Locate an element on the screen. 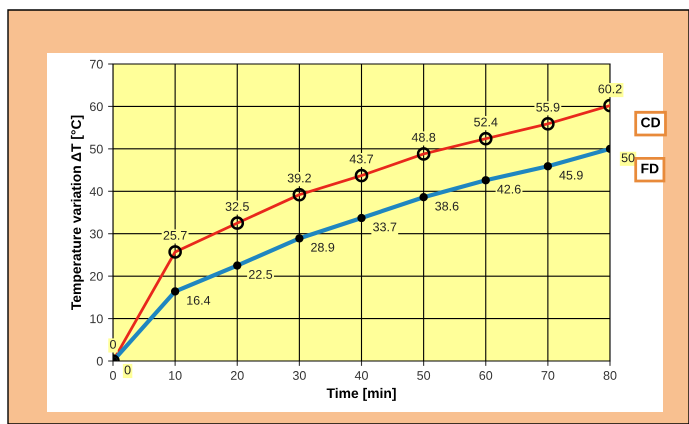 This screenshot has width=689, height=424. x-tick-label: 50 is located at coordinates (423, 375).